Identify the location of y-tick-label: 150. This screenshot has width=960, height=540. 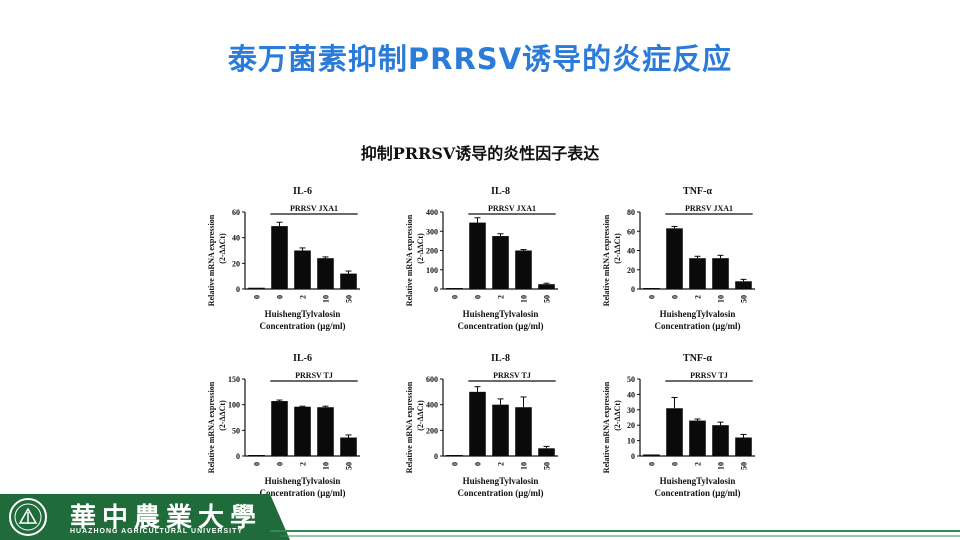
(234, 379).